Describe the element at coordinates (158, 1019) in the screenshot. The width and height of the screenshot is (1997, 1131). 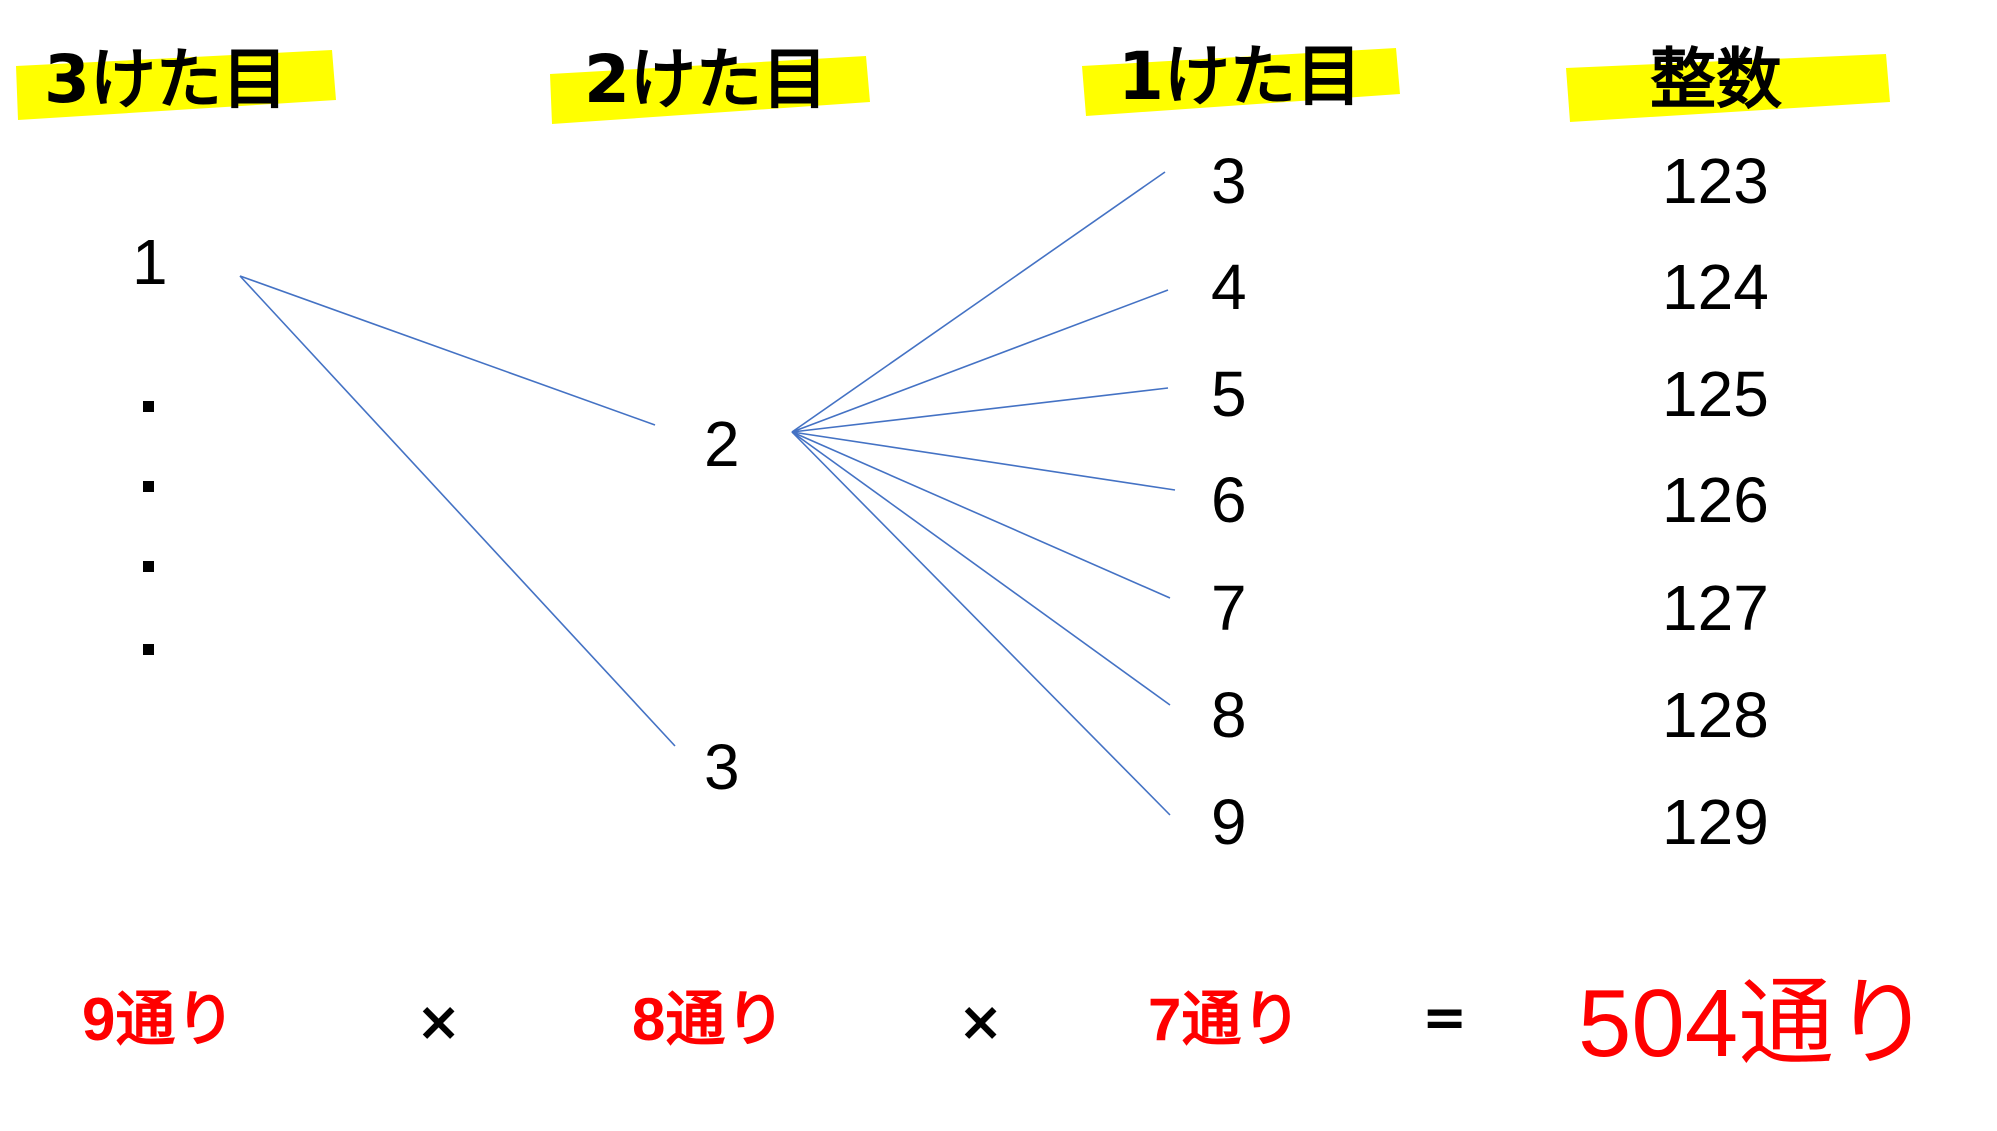
I see `count-hundreds: 9通り` at that location.